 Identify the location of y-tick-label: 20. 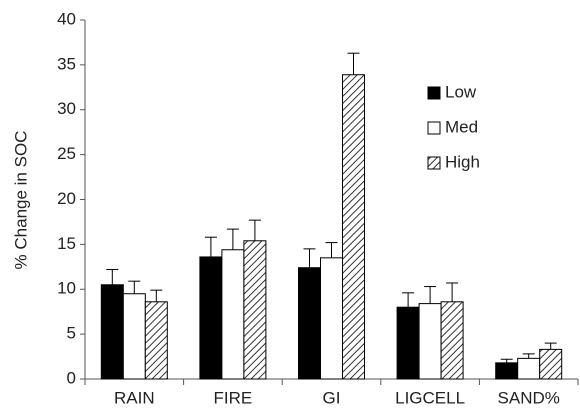
(66, 198).